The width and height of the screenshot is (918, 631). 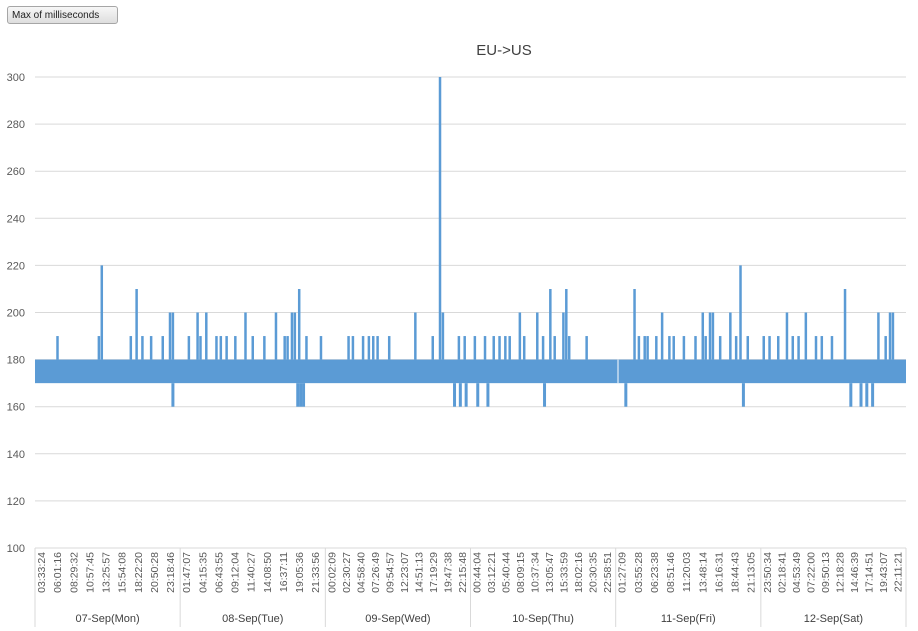 I want to click on x-tick-label-1-7: 19:05:36, so click(x=300, y=572).